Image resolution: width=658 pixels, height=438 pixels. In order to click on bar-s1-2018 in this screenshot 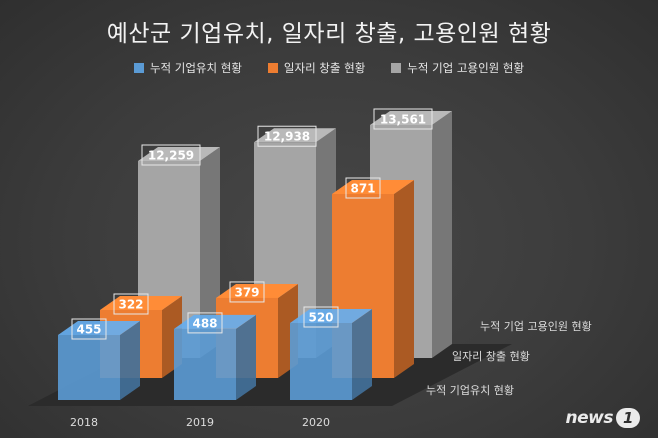, I will do `click(99, 360)`.